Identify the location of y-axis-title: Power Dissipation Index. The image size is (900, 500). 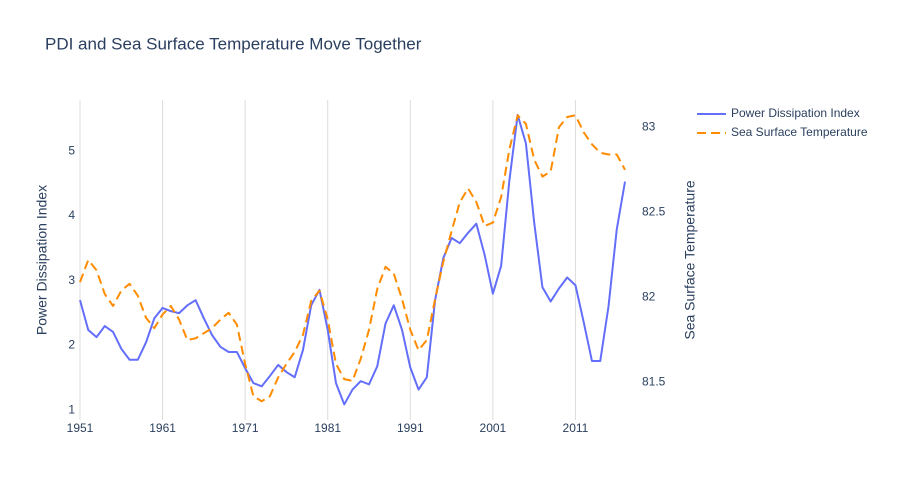
(42, 260).